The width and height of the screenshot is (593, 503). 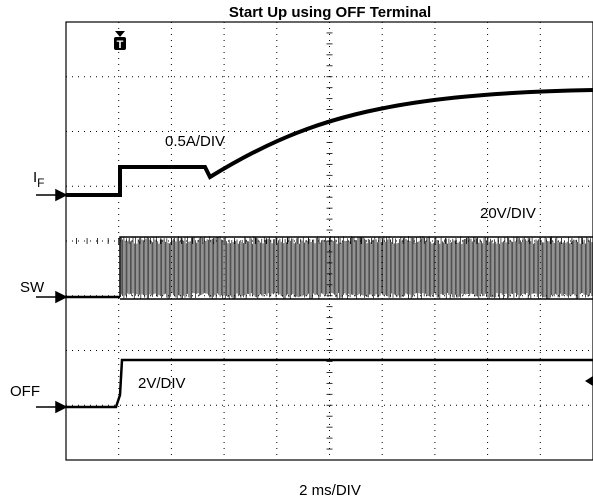 I want to click on ch2-scale: 20V/DIV, so click(x=508, y=213).